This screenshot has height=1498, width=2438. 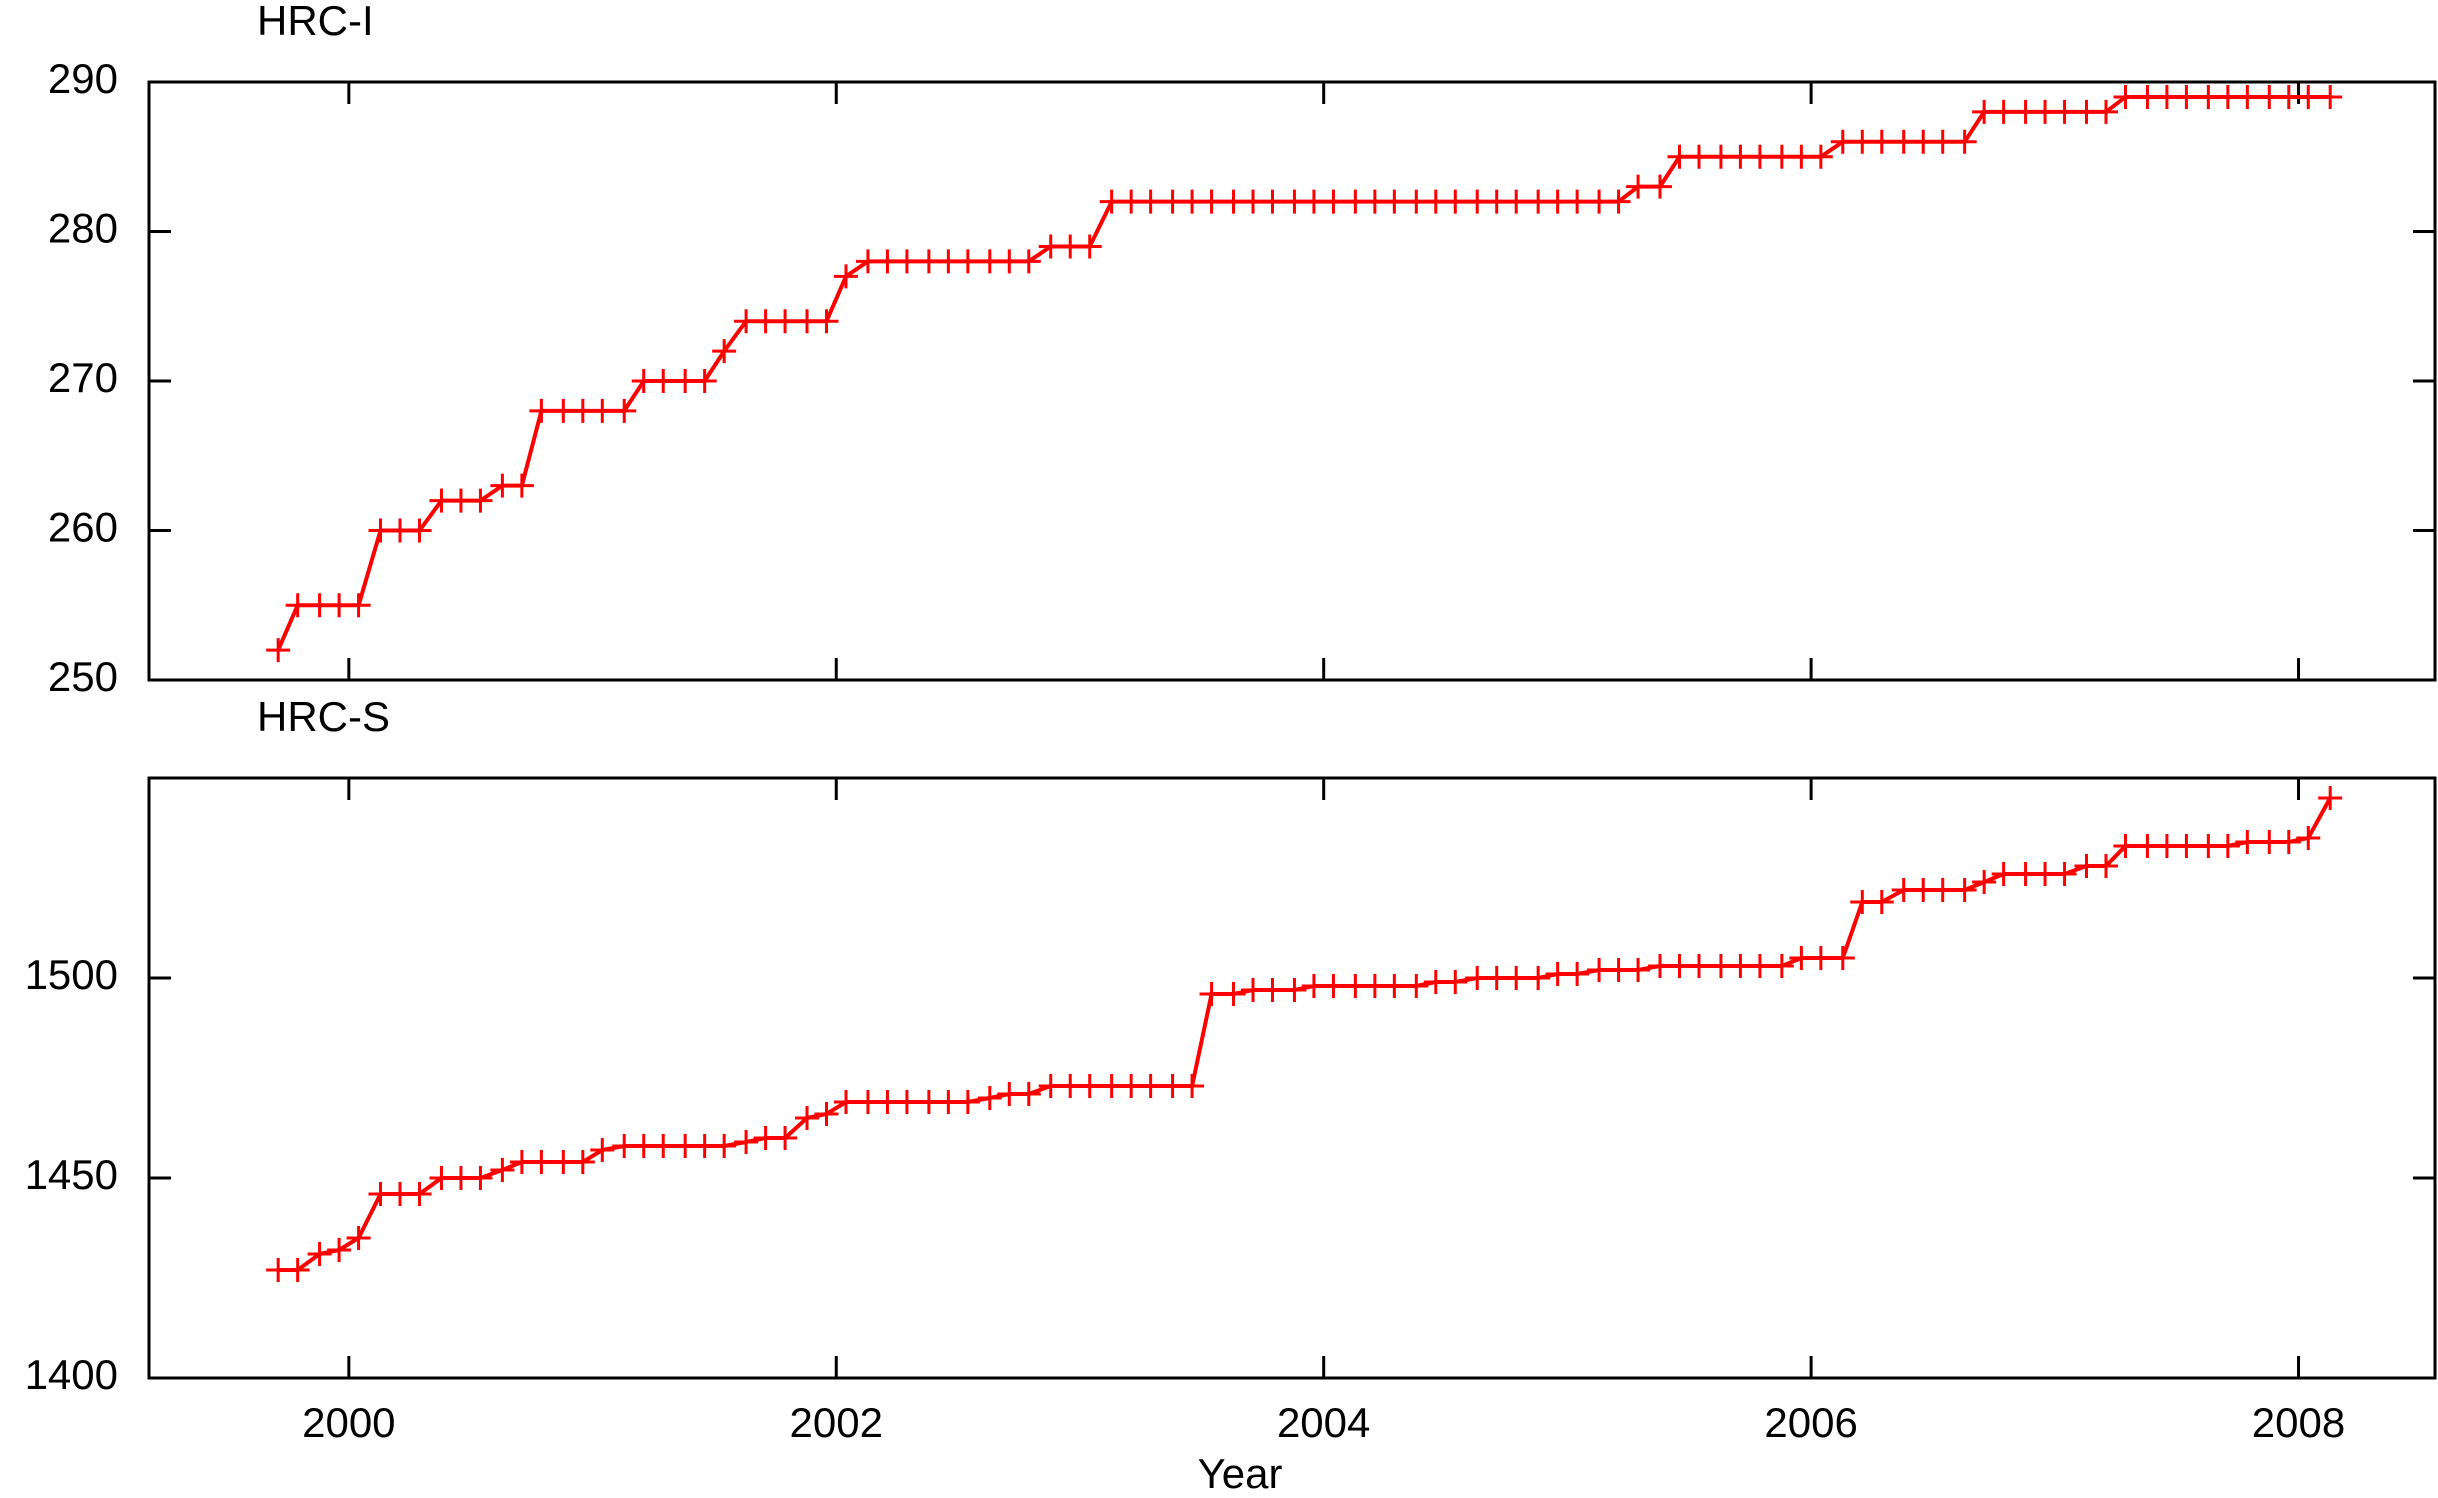 What do you see at coordinates (83, 527) in the screenshot?
I see `y-tick-label: 260` at bounding box center [83, 527].